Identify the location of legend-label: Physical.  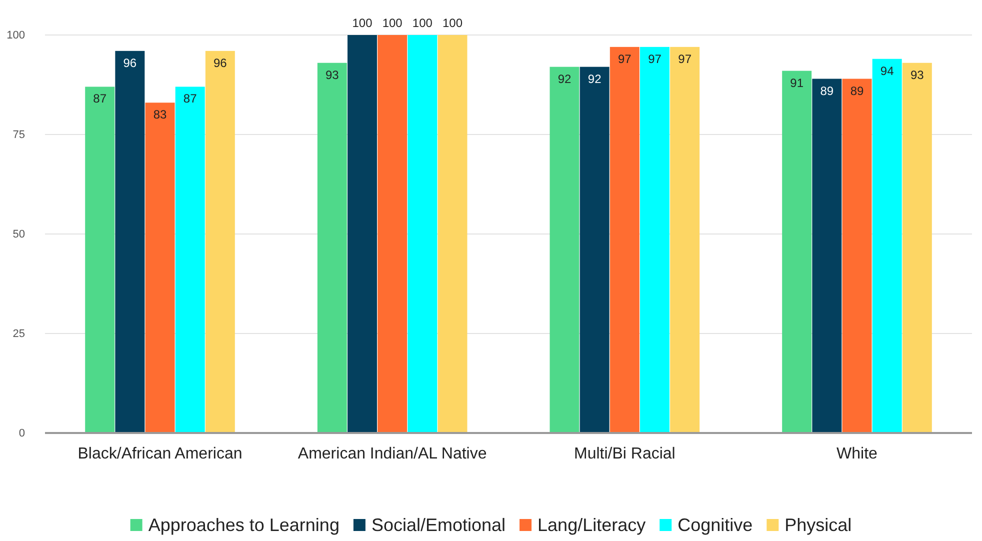
(818, 525).